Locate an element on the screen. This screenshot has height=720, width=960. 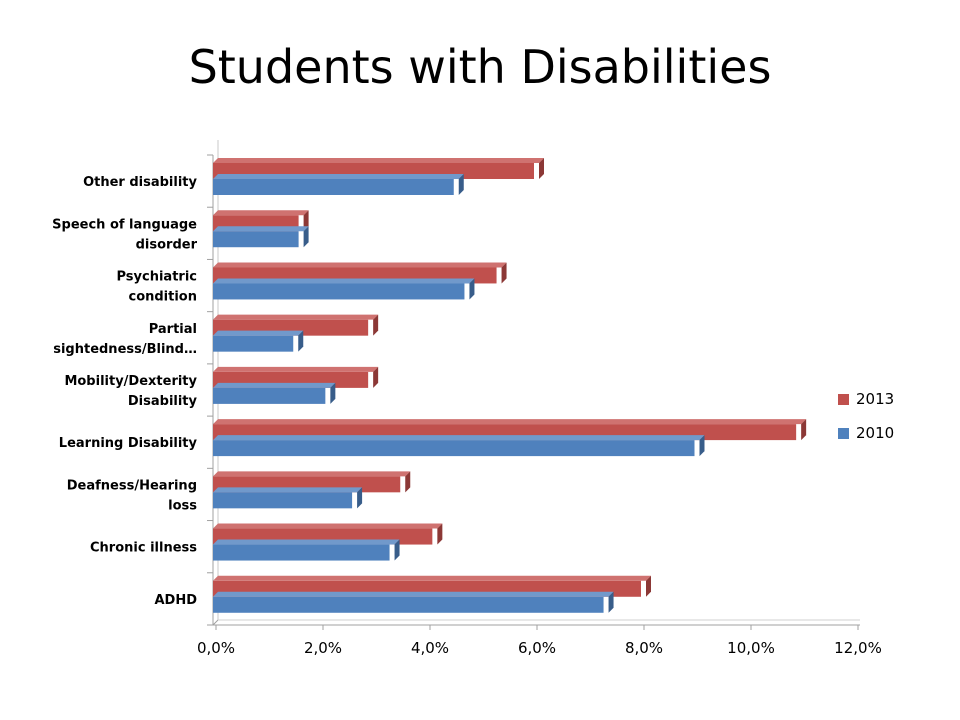
legend-label-2010: 2010 is located at coordinates (875, 433).